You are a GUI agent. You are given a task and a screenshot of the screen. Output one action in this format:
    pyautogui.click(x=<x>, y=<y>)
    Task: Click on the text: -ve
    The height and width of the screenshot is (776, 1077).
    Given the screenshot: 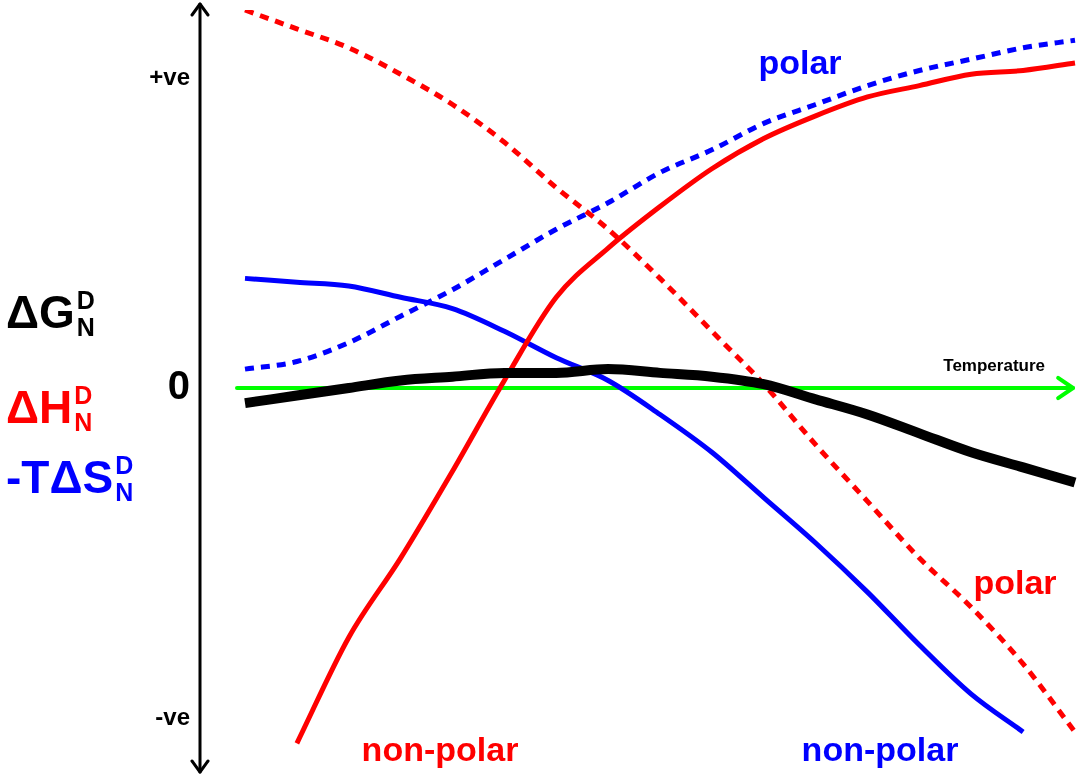 What is the action you would take?
    pyautogui.click(x=172, y=716)
    